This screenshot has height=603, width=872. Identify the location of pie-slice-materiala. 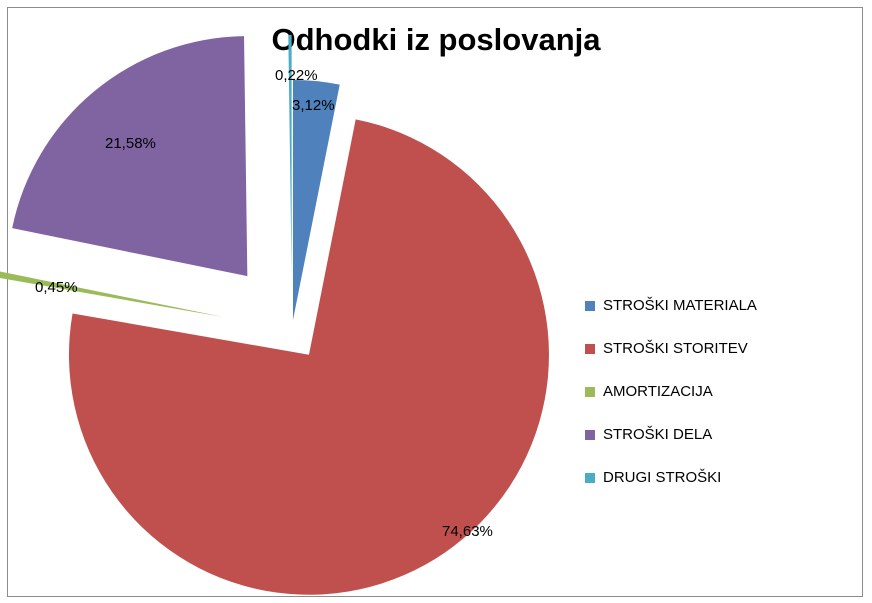
(316, 200).